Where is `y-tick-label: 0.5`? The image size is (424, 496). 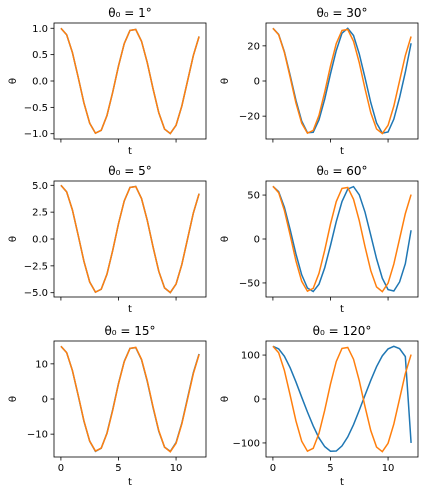
y-tick-label: 0.5 is located at coordinates (40, 55).